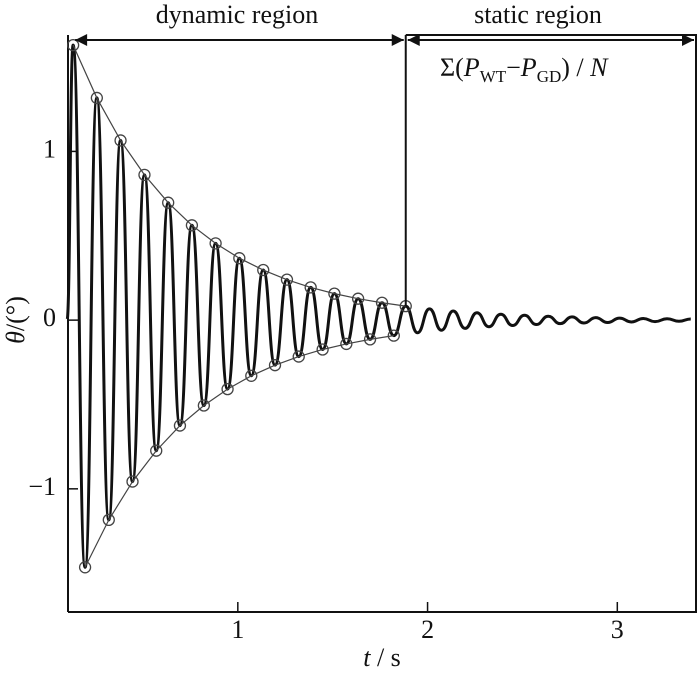 Image resolution: width=700 pixels, height=680 pixels. Describe the element at coordinates (385, 657) in the screenshot. I see `x-label-part: / s` at that location.